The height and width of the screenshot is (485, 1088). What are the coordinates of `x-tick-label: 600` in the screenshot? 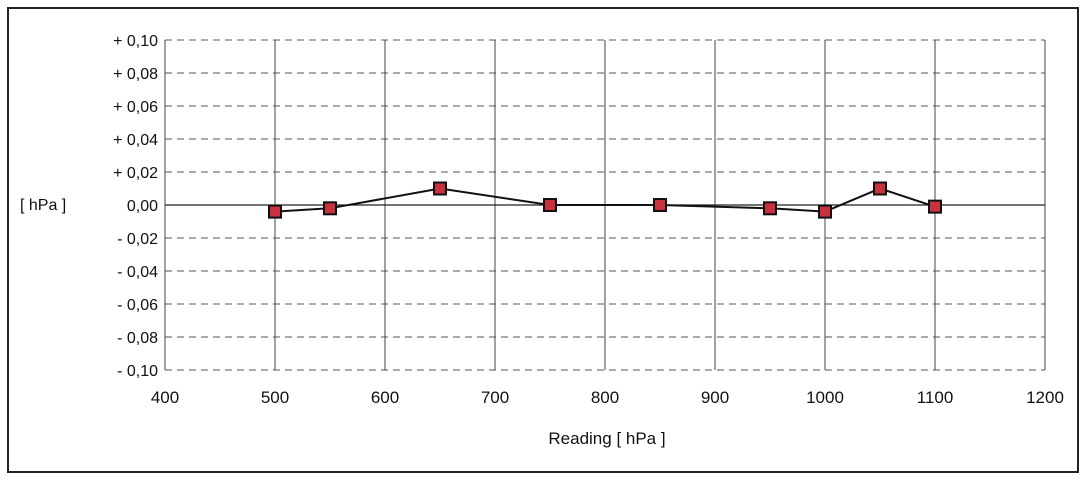 It's located at (385, 397).